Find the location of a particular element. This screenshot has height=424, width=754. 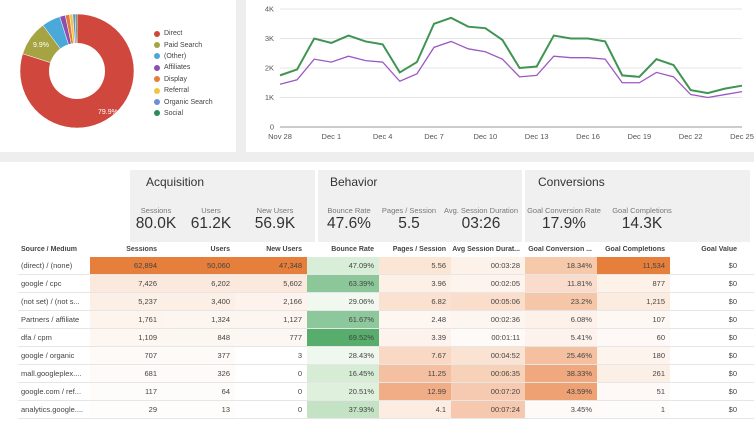

metric-cell: 0 is located at coordinates (299, 409).